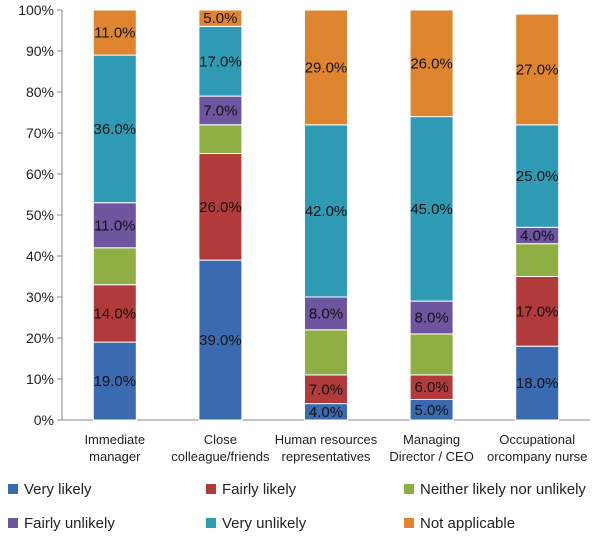 This screenshot has width=600, height=544. I want to click on x-category-label: Occupational, so click(537, 439).